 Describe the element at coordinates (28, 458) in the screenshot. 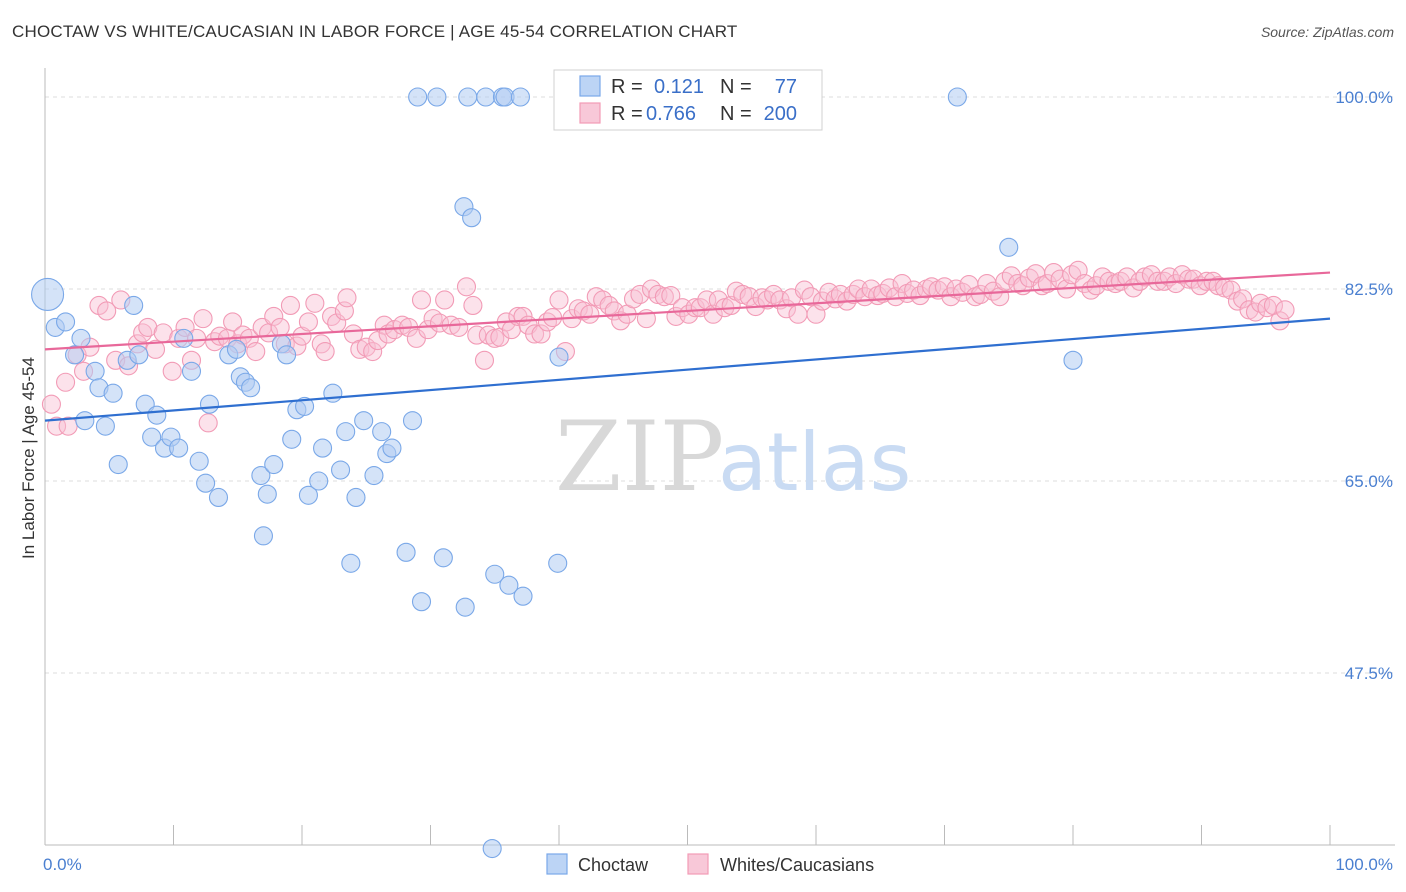

I see `y-axis-label: In Labor Force | Age 45-54` at that location.